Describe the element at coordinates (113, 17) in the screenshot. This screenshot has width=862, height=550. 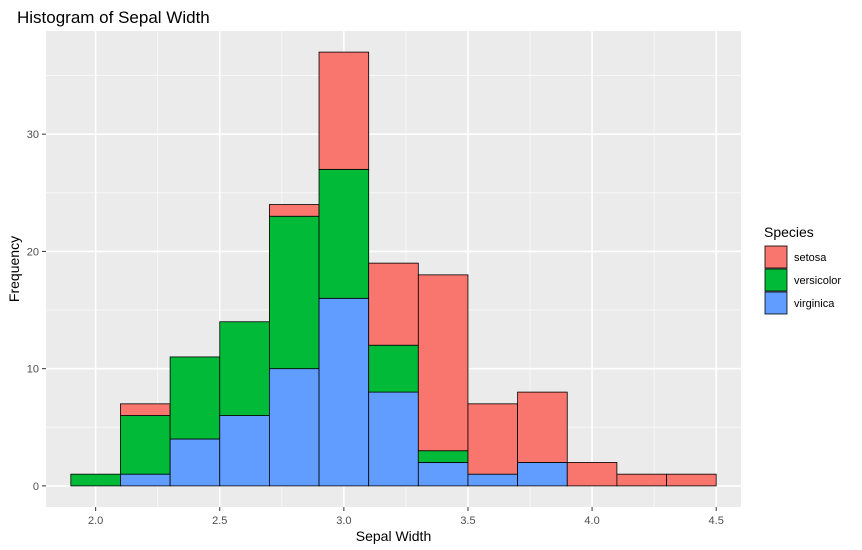
I see `chart-title: Histogram of Sepal Width` at that location.